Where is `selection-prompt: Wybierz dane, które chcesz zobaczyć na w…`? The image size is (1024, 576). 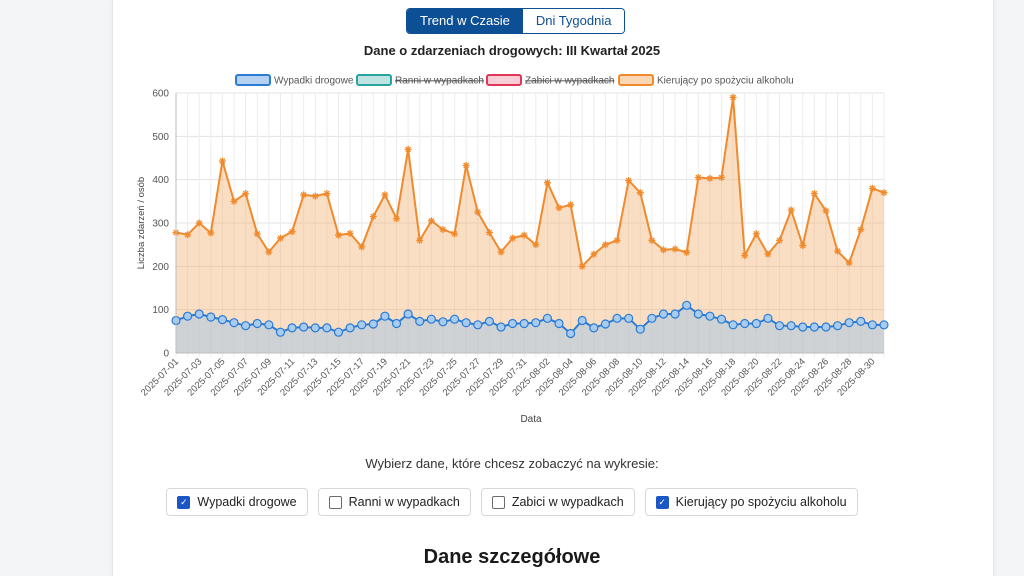
selection-prompt: Wybierz dane, które chcesz zobaczyć na w… is located at coordinates (512, 463).